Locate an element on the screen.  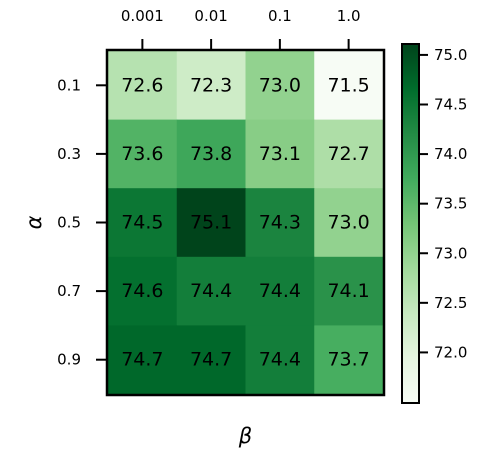
cell-value-label: 74.6 is located at coordinates (142, 291).